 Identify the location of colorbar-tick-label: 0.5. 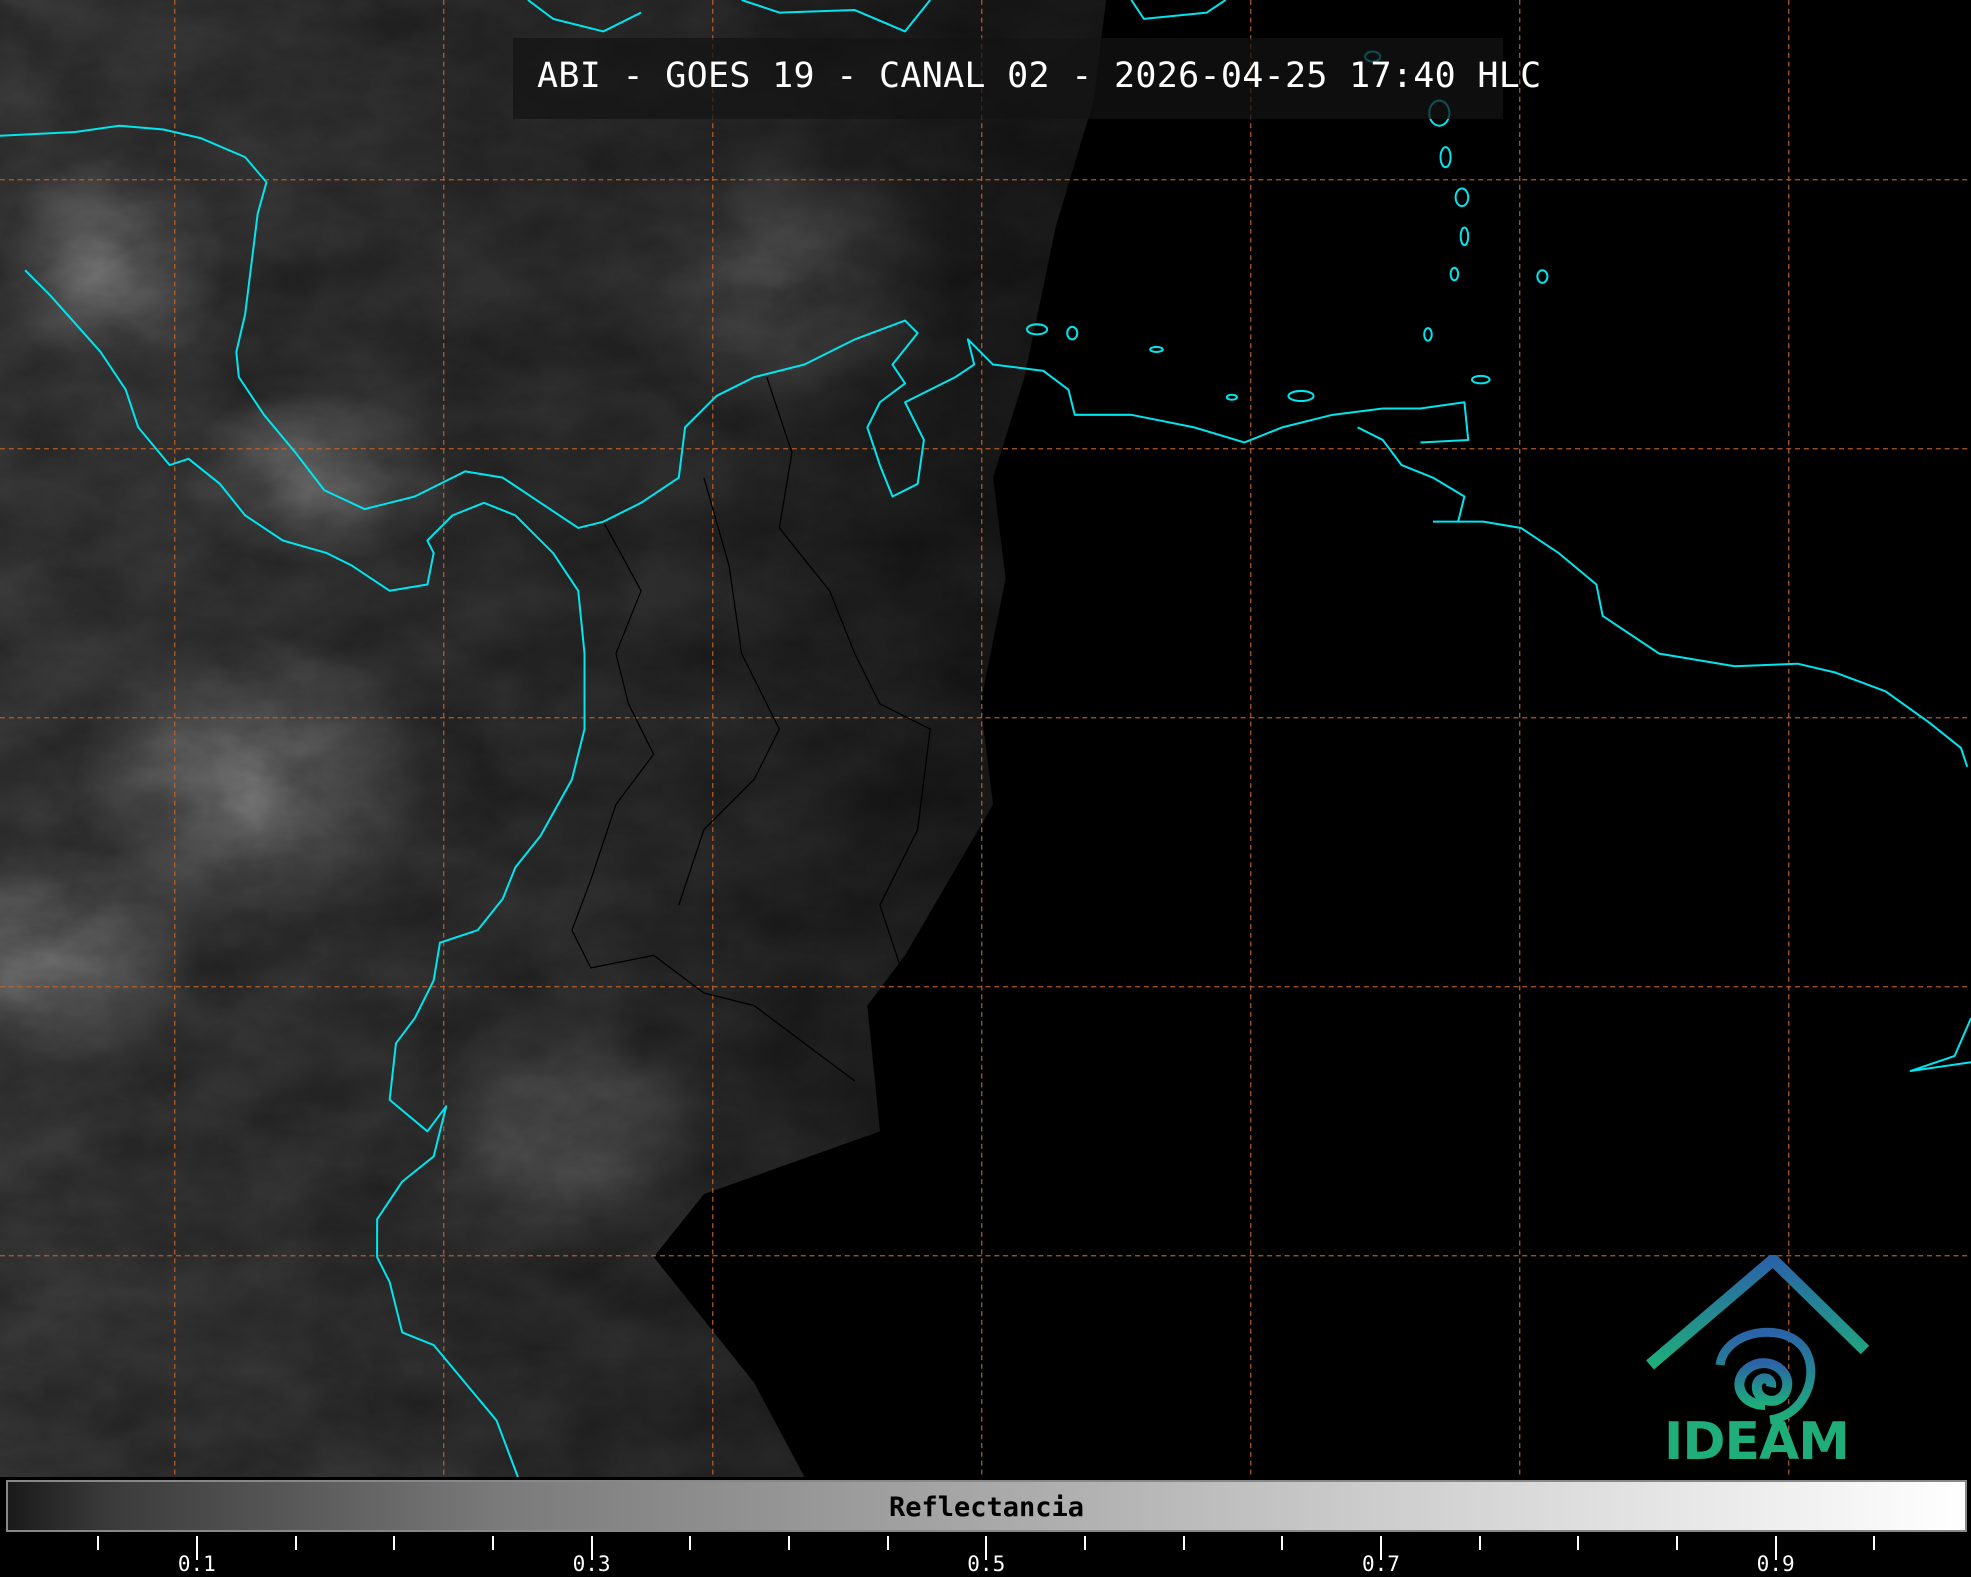
(986, 1564).